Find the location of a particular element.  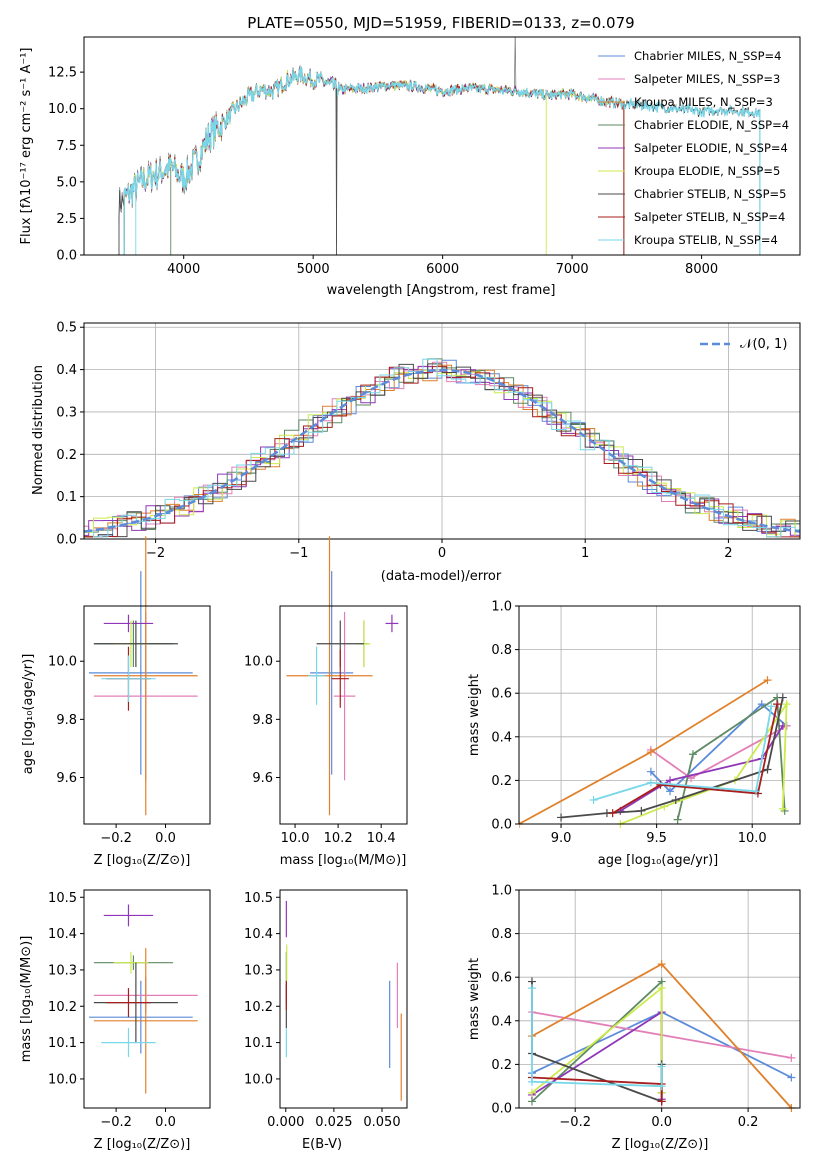

age-vs-mass-ytick-label: 9.8 is located at coordinates (262, 720).